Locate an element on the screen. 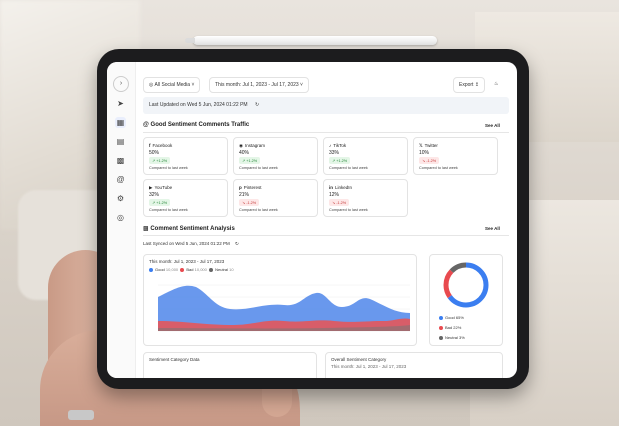 Image resolution: width=619 pixels, height=426 pixels. date-filter-dropdown: This month: Jul 1, 2023 - Jul 17, 2023 ˅ is located at coordinates (259, 85).